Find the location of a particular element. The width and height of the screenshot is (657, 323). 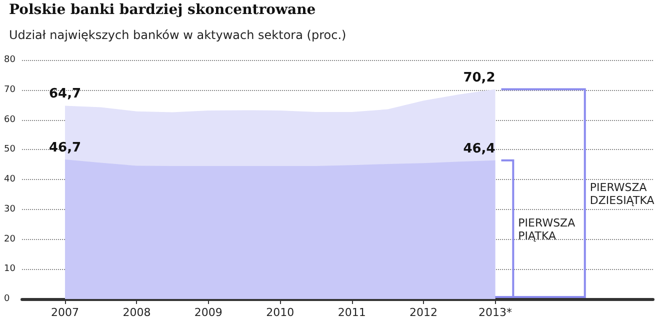

x-tick-label: 2011 is located at coordinates (352, 312).